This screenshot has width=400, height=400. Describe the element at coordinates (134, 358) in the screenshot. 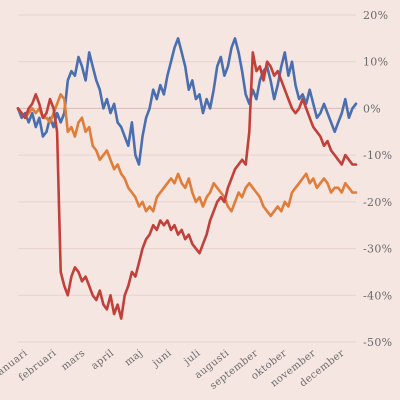

I see `x-tick-label: maj` at that location.